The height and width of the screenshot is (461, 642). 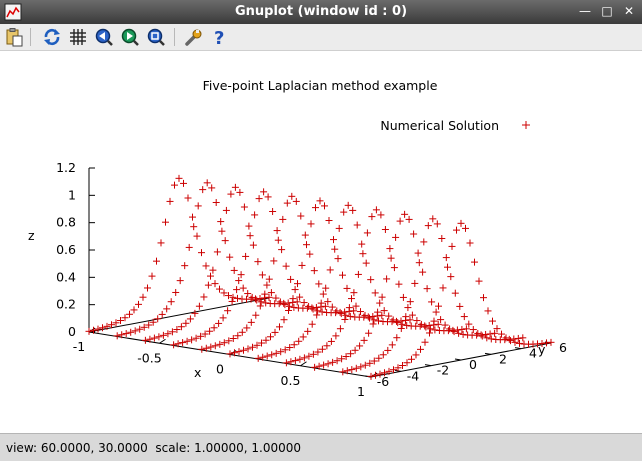 I want to click on next-zoom-button, so click(x=130, y=37).